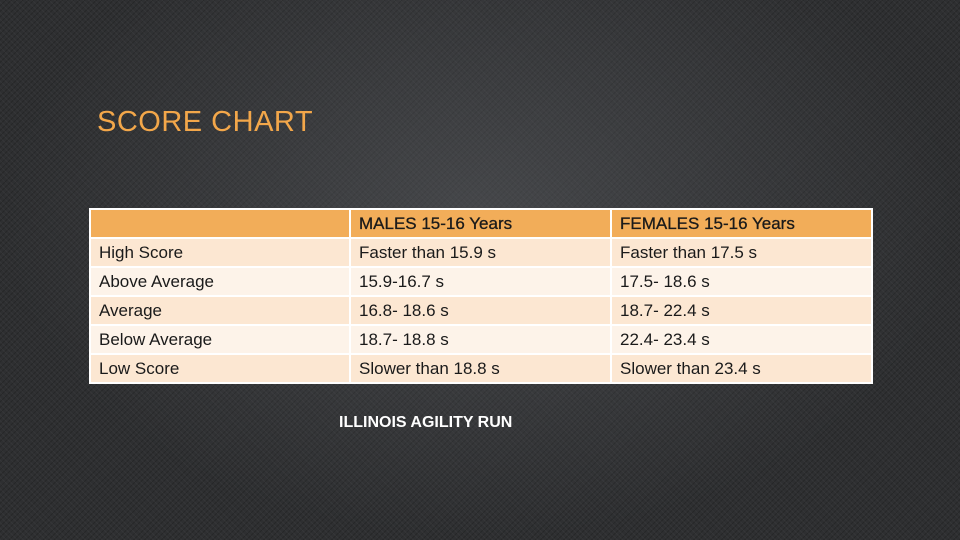  I want to click on females-cell: Slower than 23.4 s, so click(741, 368).